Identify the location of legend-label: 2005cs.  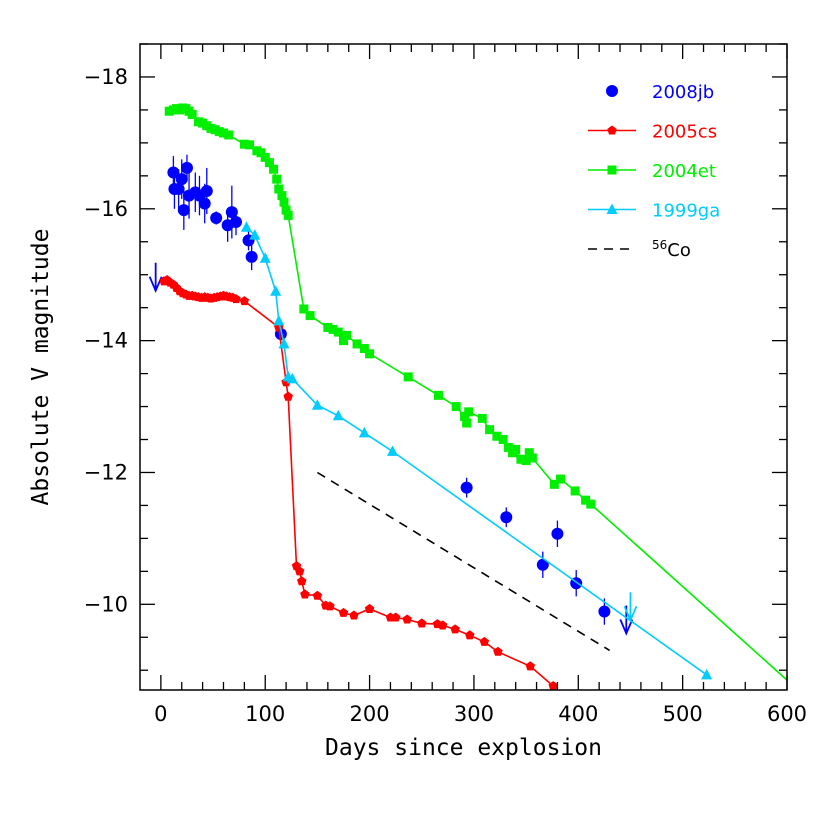
(684, 132).